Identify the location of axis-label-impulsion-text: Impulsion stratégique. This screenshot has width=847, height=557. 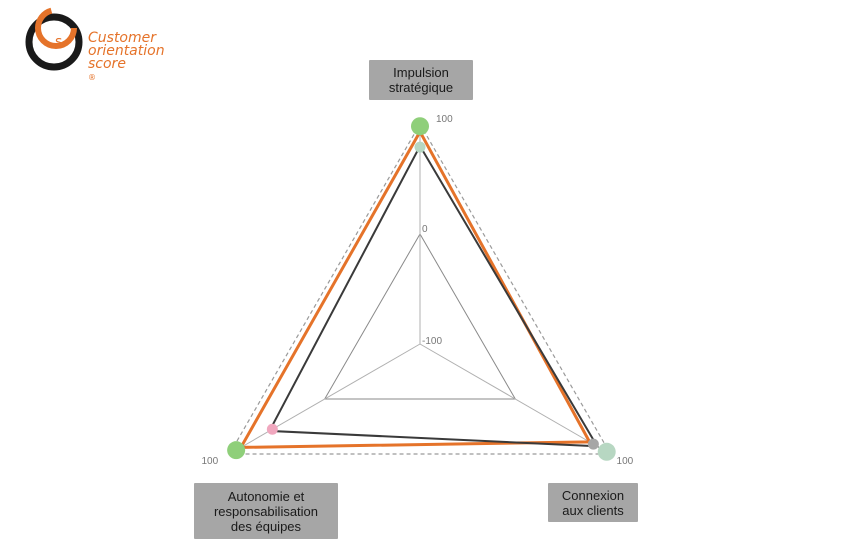
(421, 80).